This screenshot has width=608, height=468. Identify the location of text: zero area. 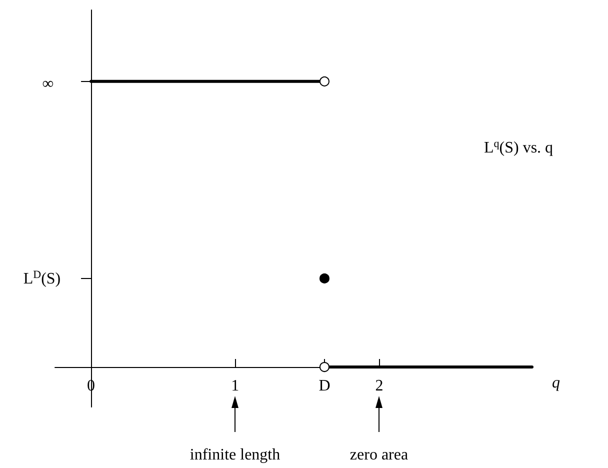
(379, 455).